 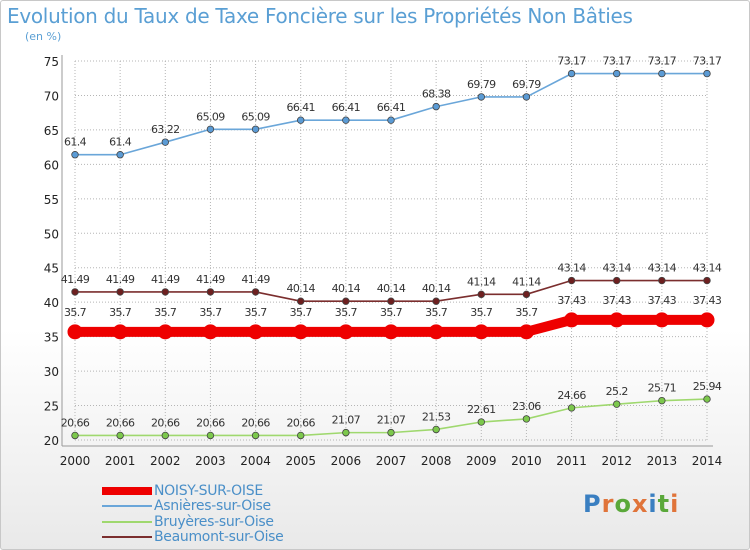 I want to click on legend-swatch, so click(x=127, y=506).